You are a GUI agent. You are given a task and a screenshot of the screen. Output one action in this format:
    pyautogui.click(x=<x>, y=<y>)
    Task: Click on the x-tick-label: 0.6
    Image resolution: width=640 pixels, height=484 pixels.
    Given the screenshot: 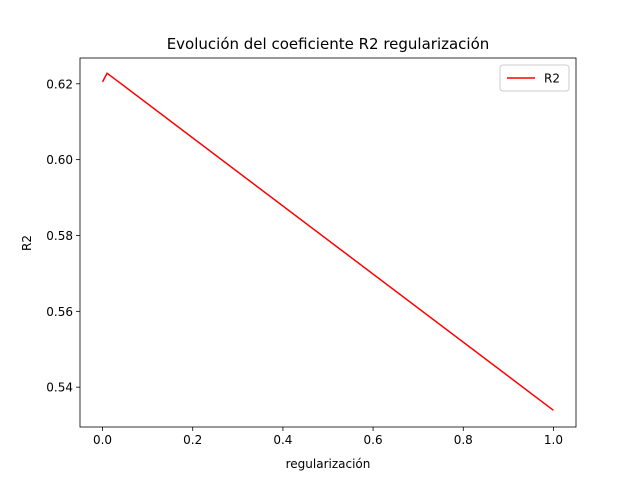 What is the action you would take?
    pyautogui.click(x=373, y=440)
    